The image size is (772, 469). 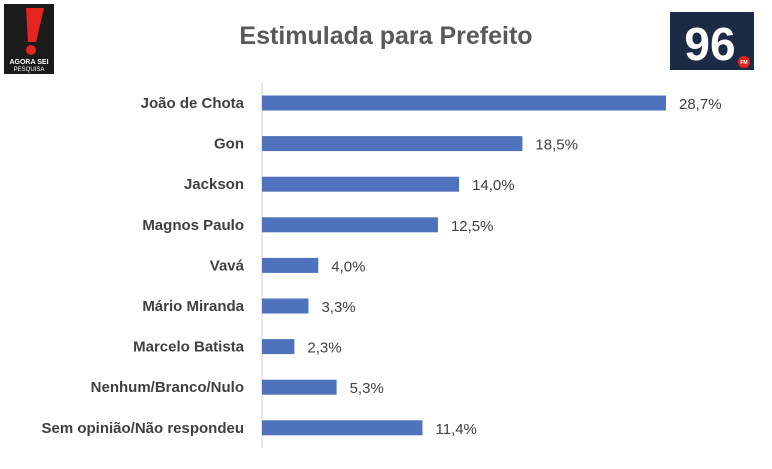 What do you see at coordinates (493, 185) in the screenshot?
I see `value-label: 14,0%` at bounding box center [493, 185].